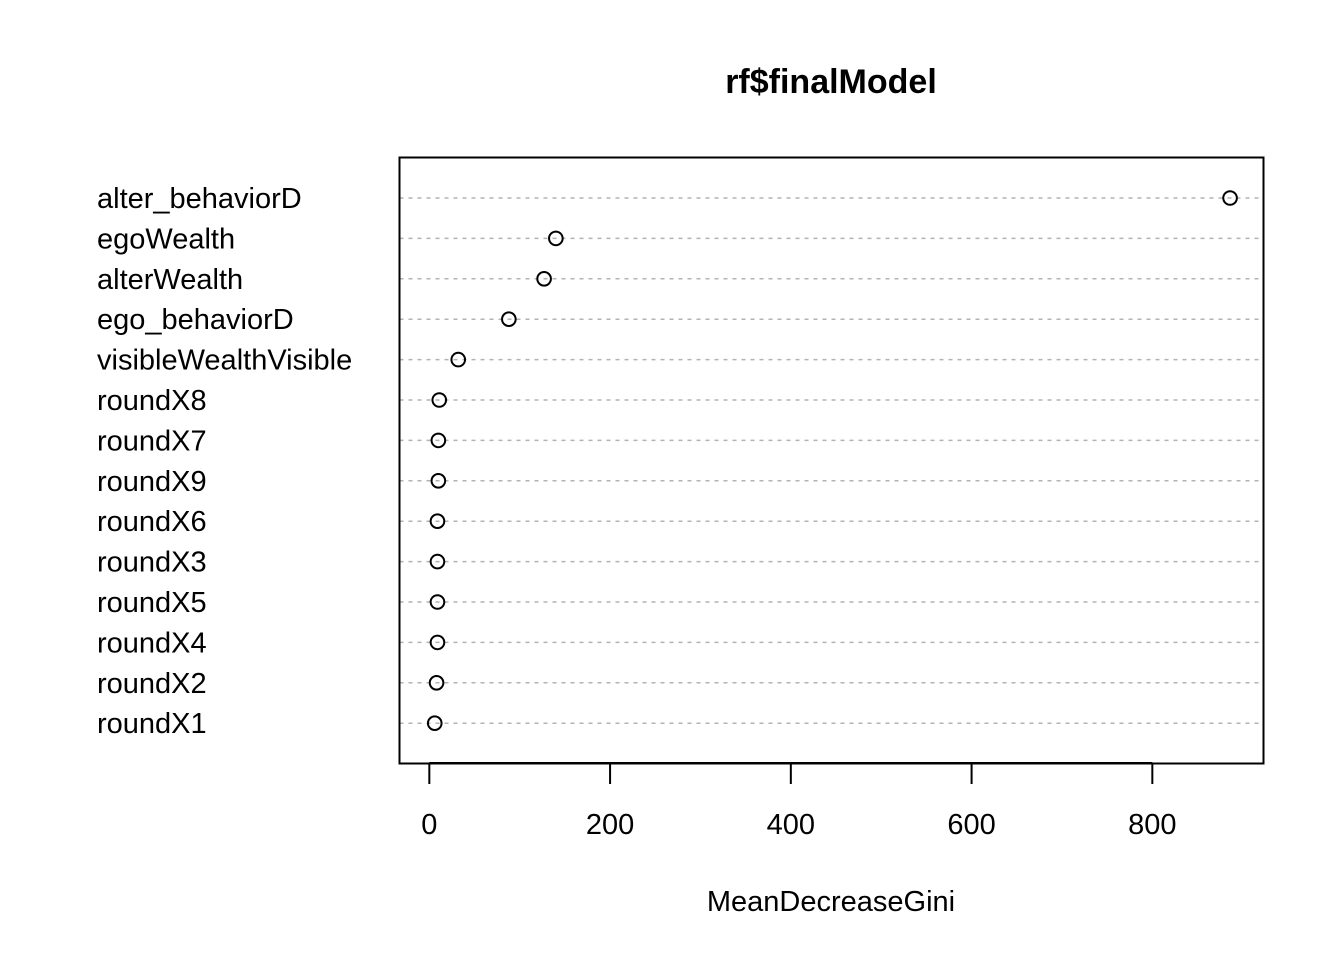  Describe the element at coordinates (152, 684) in the screenshot. I see `category-label: roundX2` at that location.